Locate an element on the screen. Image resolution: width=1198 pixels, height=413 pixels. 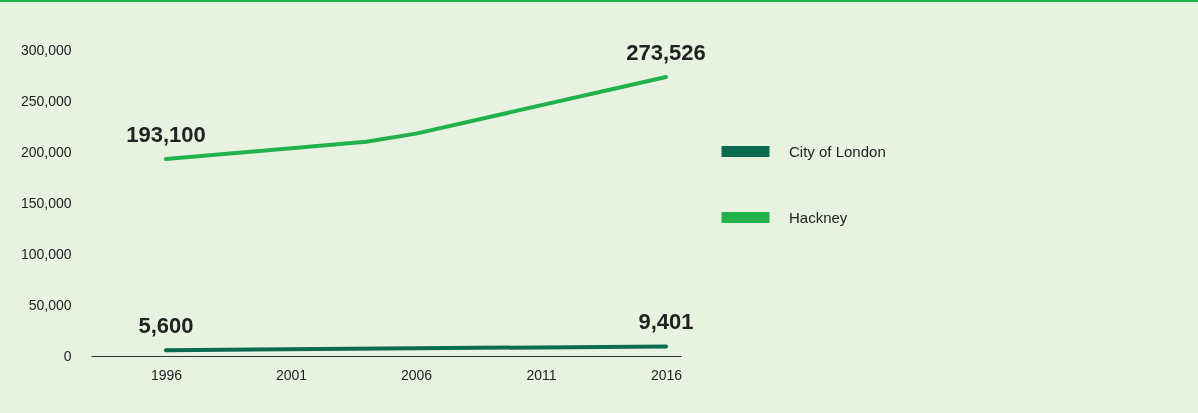
data-label: 5,600 is located at coordinates (166, 326).